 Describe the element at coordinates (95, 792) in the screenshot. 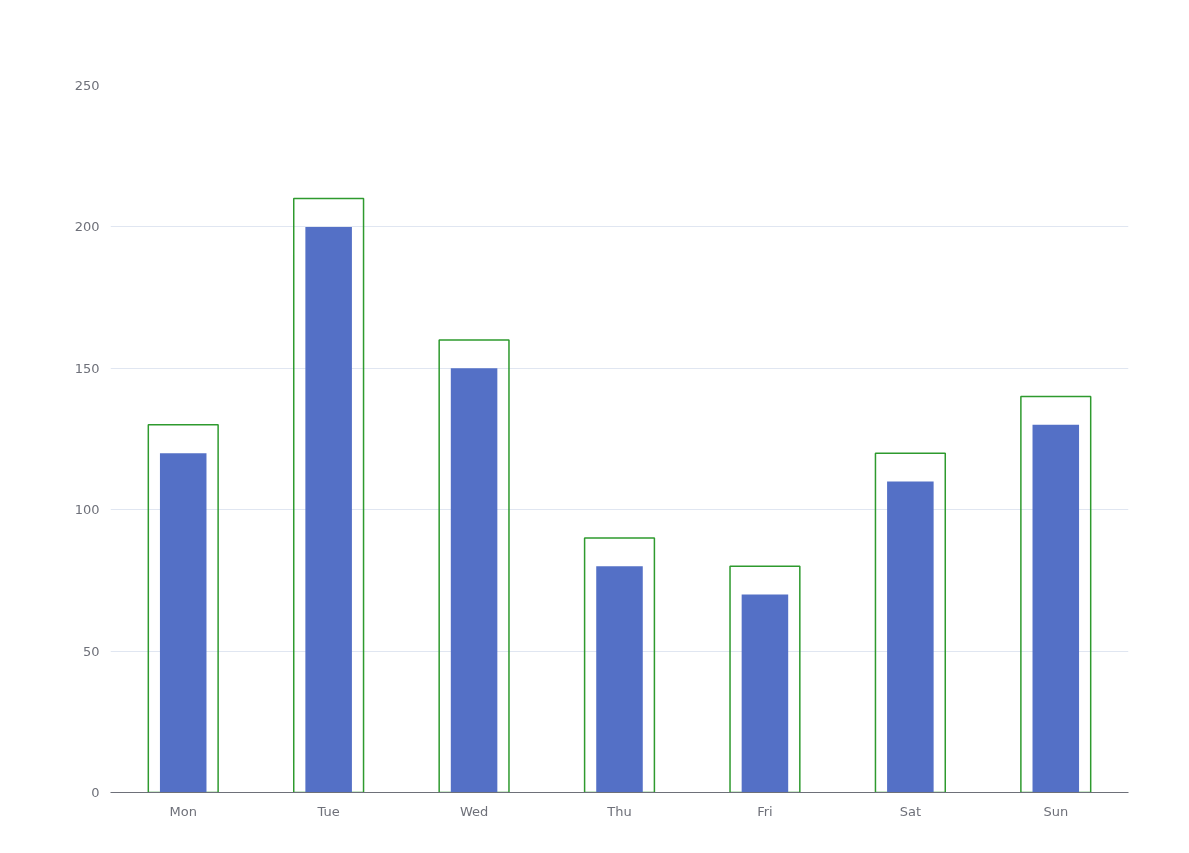

I see `y-tick-label: 0` at that location.